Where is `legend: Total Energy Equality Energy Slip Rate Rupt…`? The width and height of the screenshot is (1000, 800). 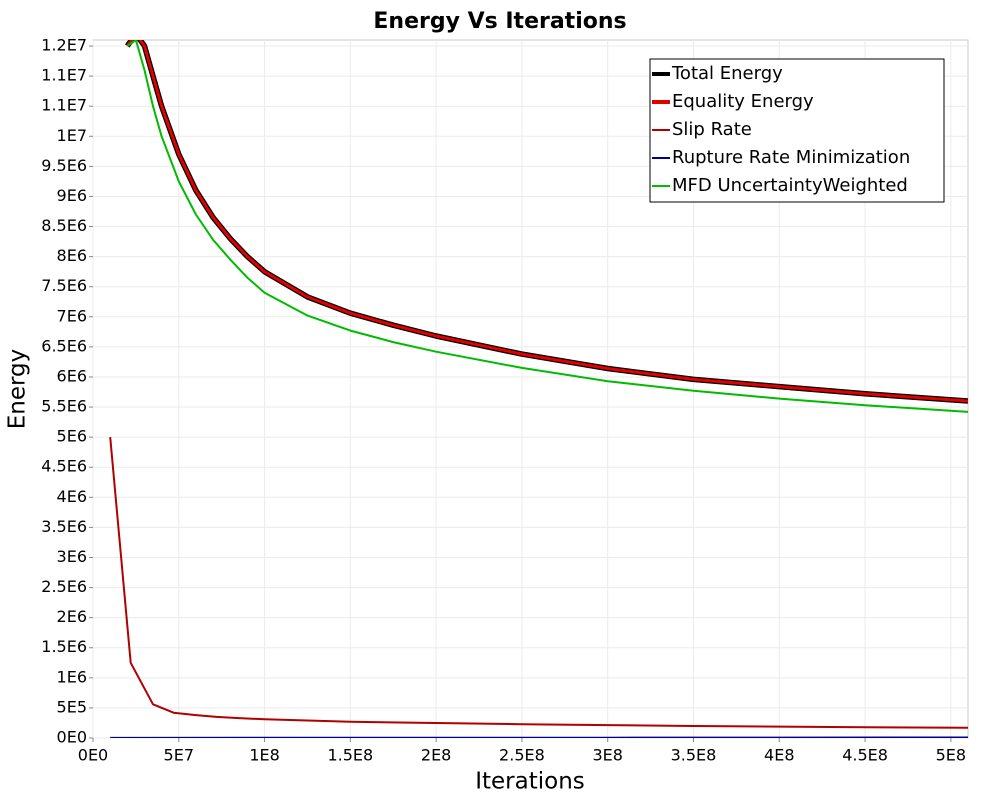
legend: Total Energy Equality Energy Slip Rate Rupt… is located at coordinates (797, 130).